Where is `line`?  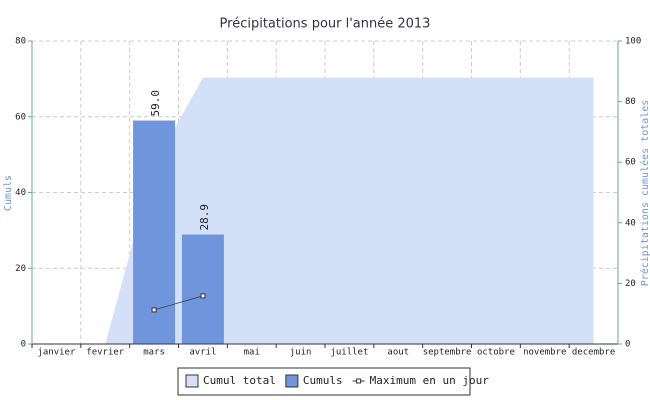
line is located at coordinates (178, 303).